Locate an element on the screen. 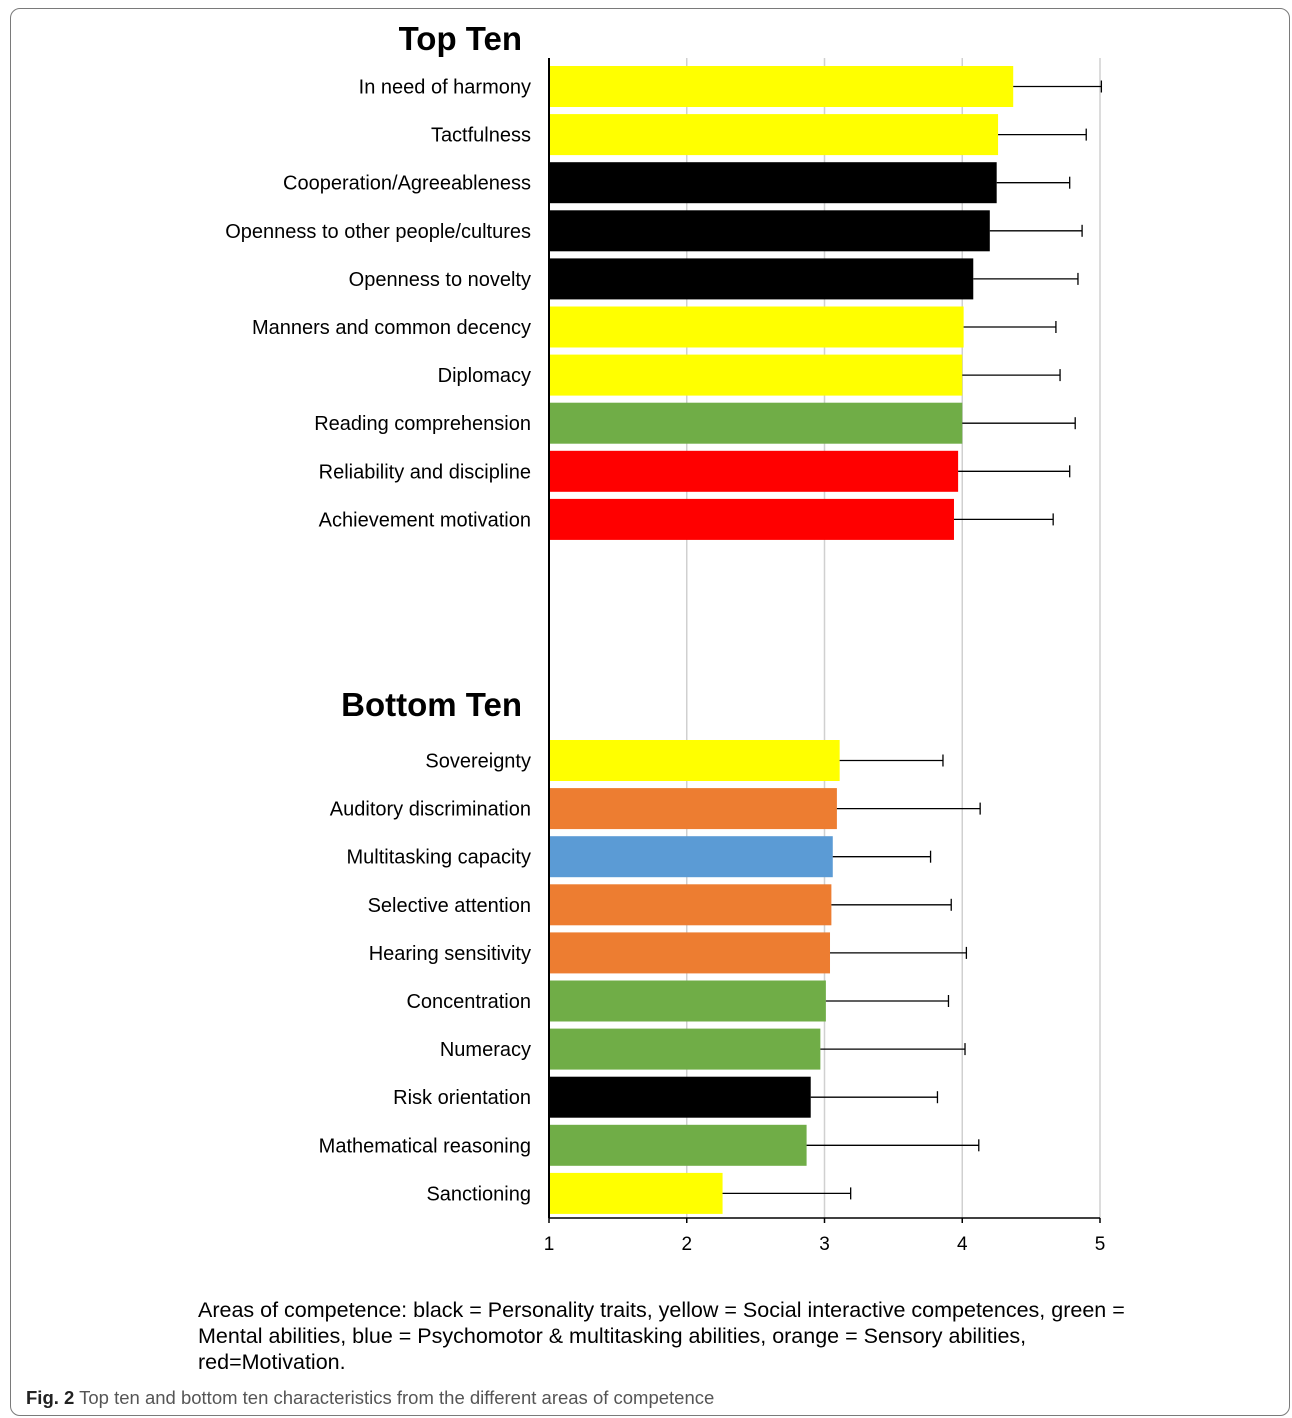 This screenshot has width=1292, height=1418. category-label: Diplomacy is located at coordinates (484, 376).